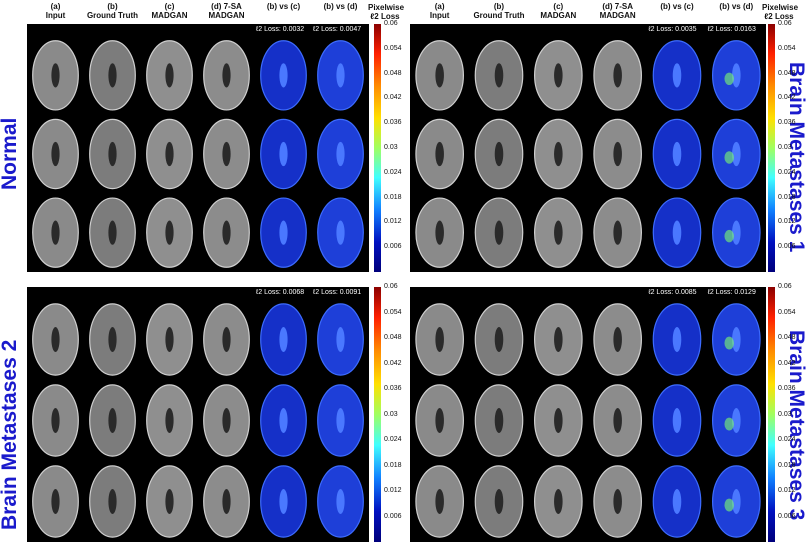  I want to click on colorbar-title: Pixelwise ℓ2 Loss, so click(780, 12).